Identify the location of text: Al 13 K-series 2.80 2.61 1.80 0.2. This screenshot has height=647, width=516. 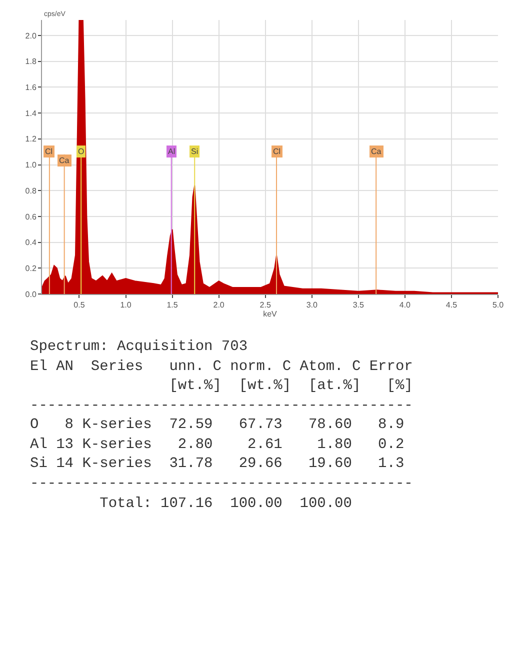
(218, 445).